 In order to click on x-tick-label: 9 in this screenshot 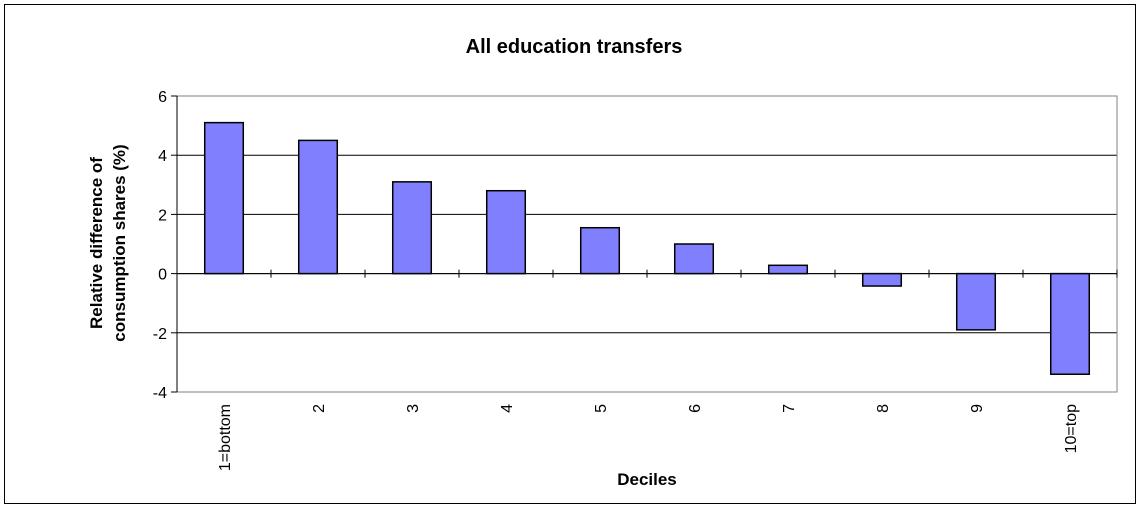, I will do `click(977, 408)`.